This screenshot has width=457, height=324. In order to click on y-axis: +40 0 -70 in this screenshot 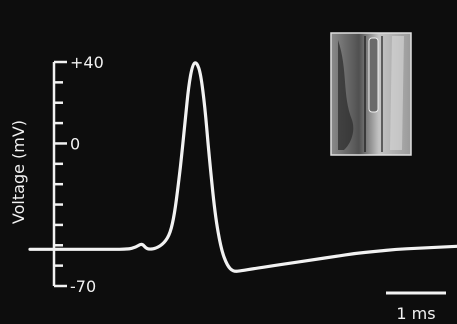, I will do `click(78, 174)`.